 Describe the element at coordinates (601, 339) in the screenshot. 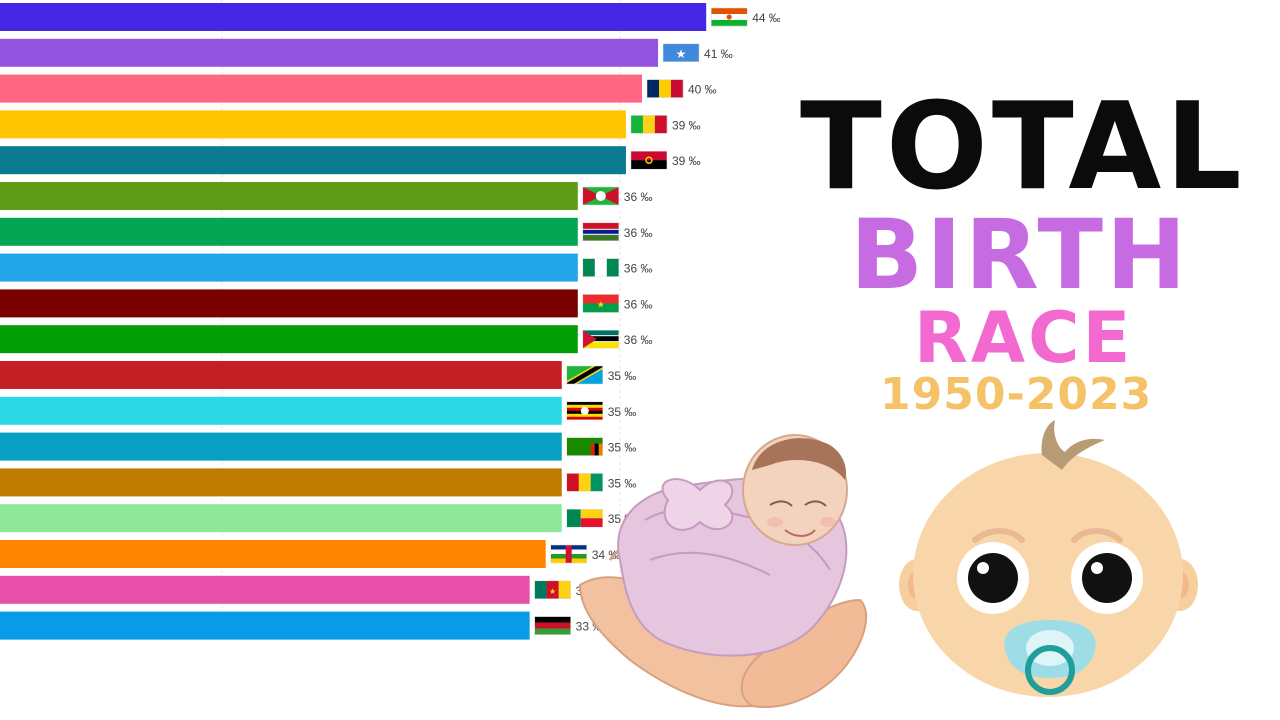

I see `mozambique-flag` at that location.